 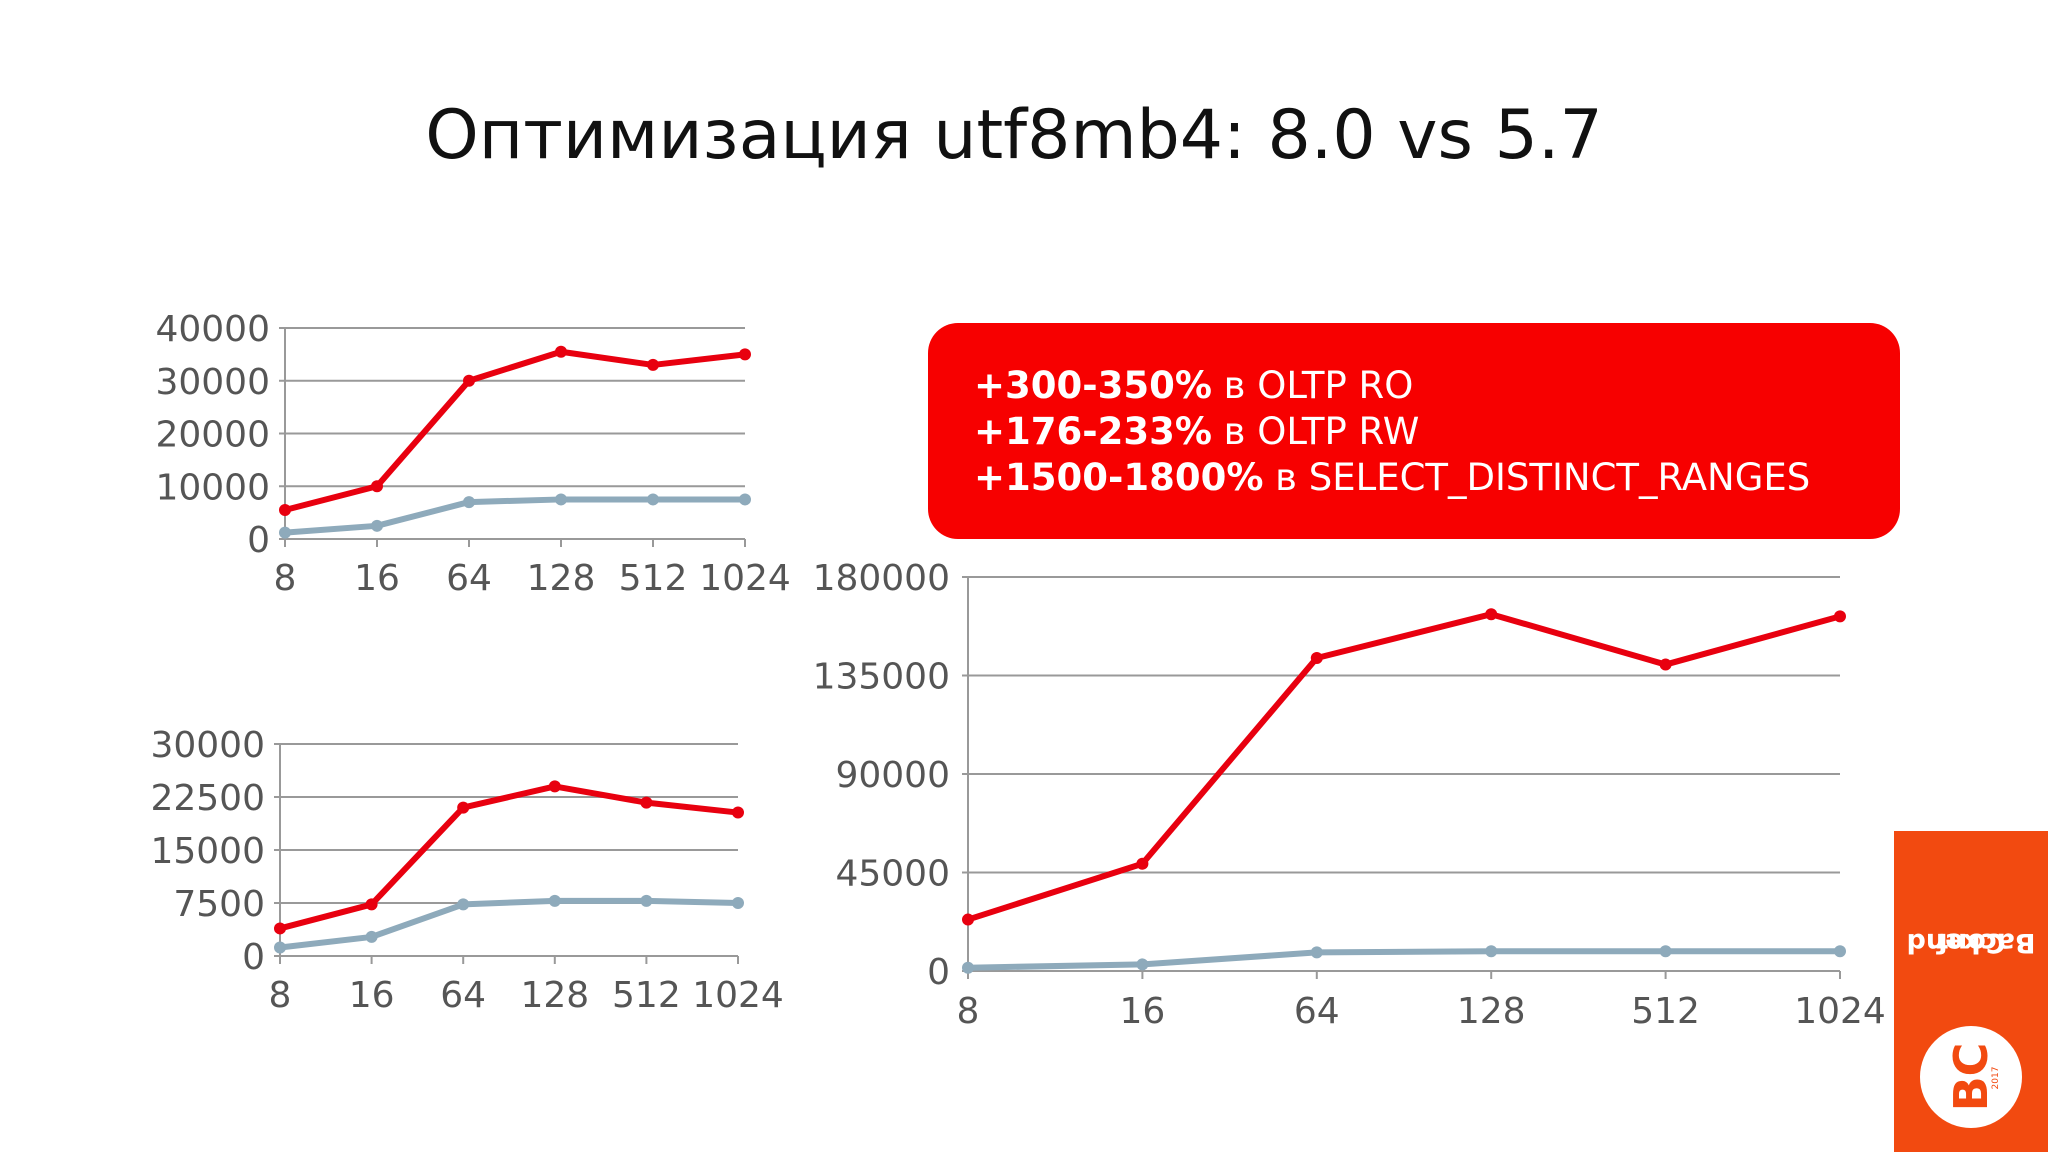 What do you see at coordinates (1537, 477) in the screenshot?
I see `callout-text-select-distinct: в SELECT_DISTINCT_RANGES` at bounding box center [1537, 477].